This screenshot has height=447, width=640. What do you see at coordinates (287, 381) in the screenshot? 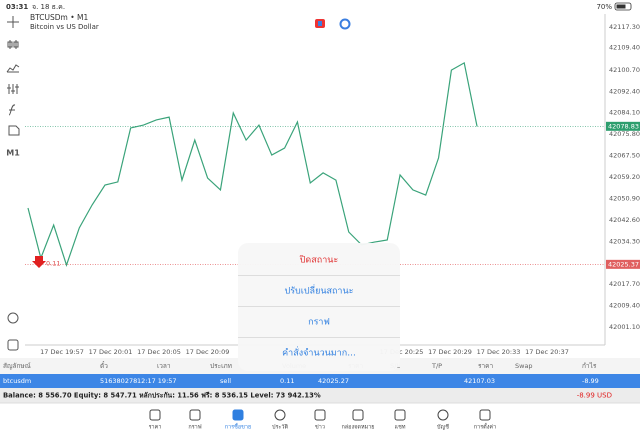
I see `table-cell: 0.11` at bounding box center [287, 381].